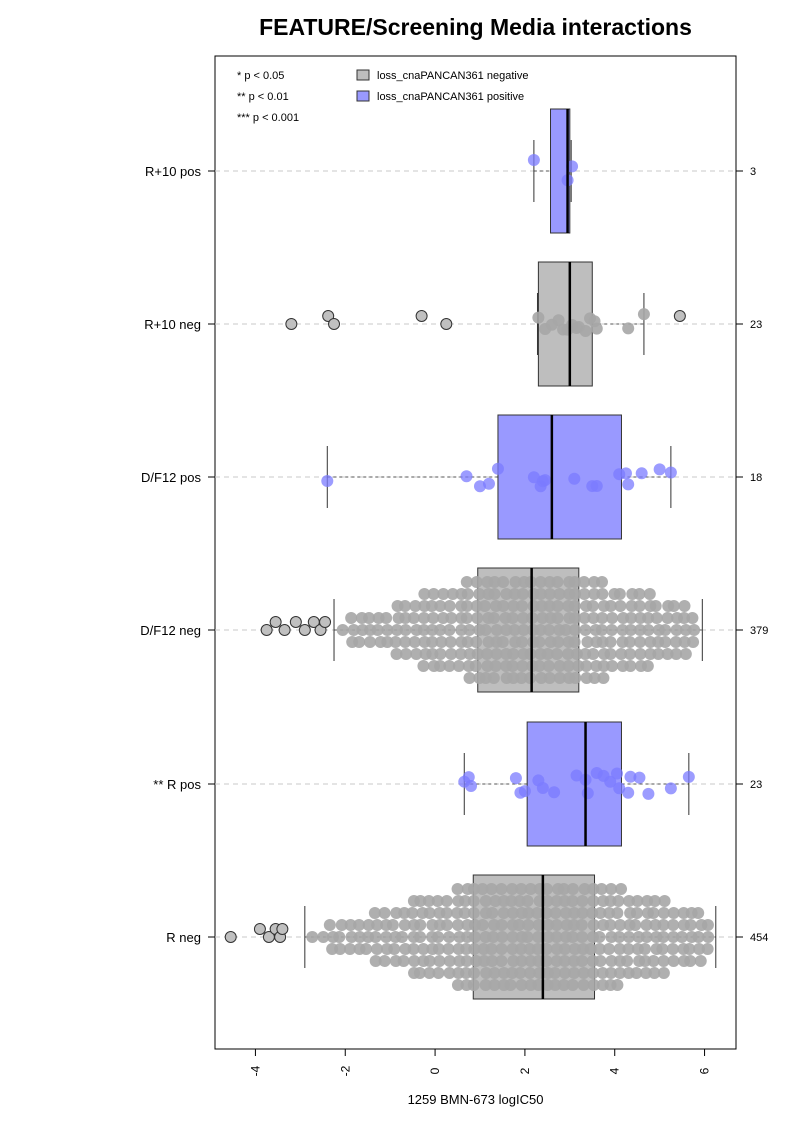 The height and width of the screenshot is (1122, 793). Describe the element at coordinates (753, 172) in the screenshot. I see `group-count: 3` at that location.